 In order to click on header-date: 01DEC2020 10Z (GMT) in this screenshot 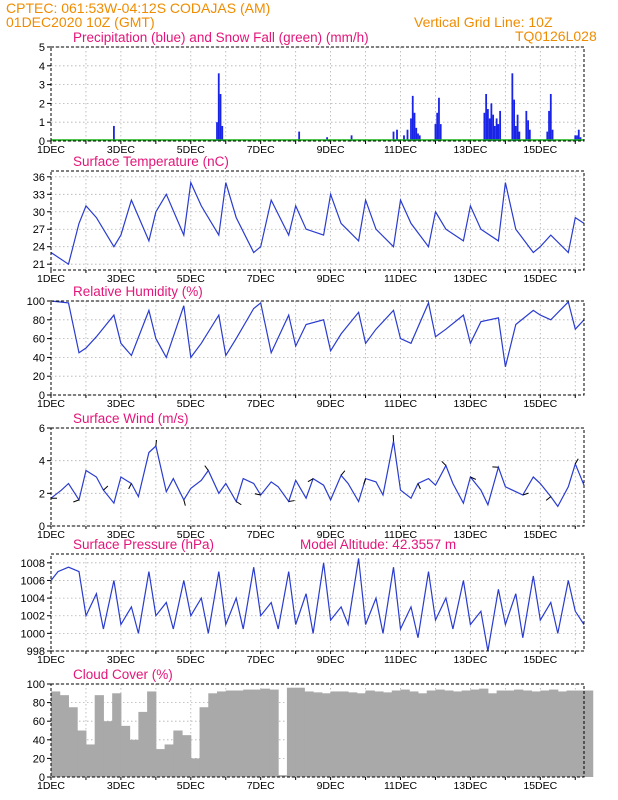, I will do `click(80, 22)`.